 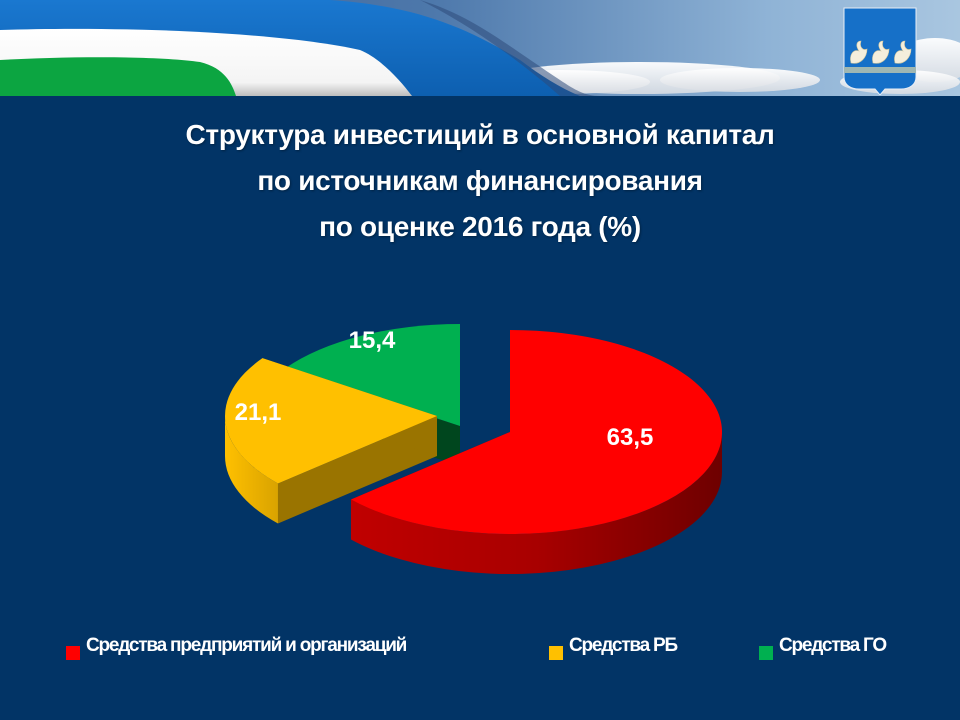 I want to click on legend-item-rb: Средства РБ, so click(x=613, y=646).